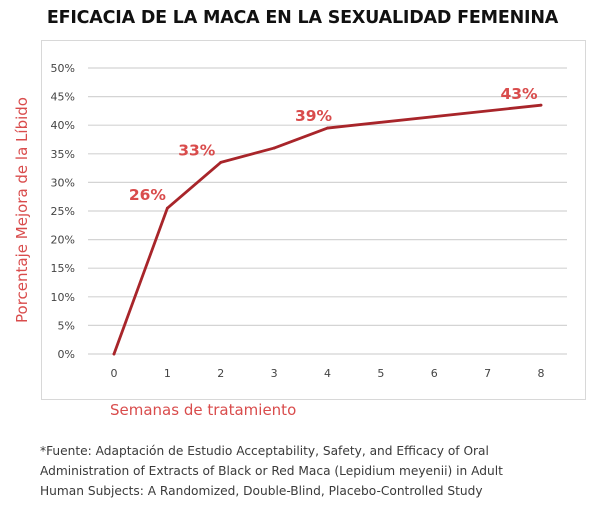 Image resolution: width=605 pixels, height=516 pixels. Describe the element at coordinates (63, 182) in the screenshot. I see `y-tick-label: 30%` at that location.